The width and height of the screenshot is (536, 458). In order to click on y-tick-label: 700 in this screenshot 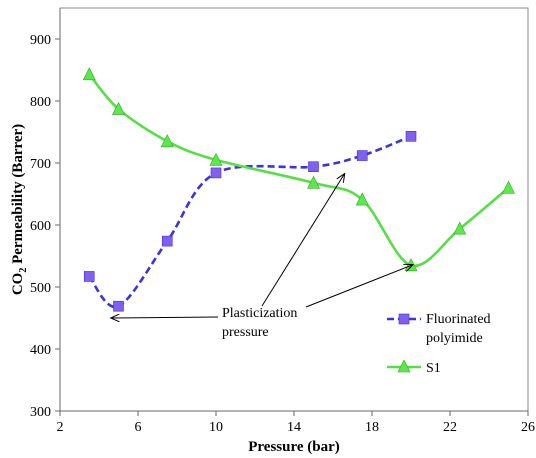, I will do `click(40, 164)`.